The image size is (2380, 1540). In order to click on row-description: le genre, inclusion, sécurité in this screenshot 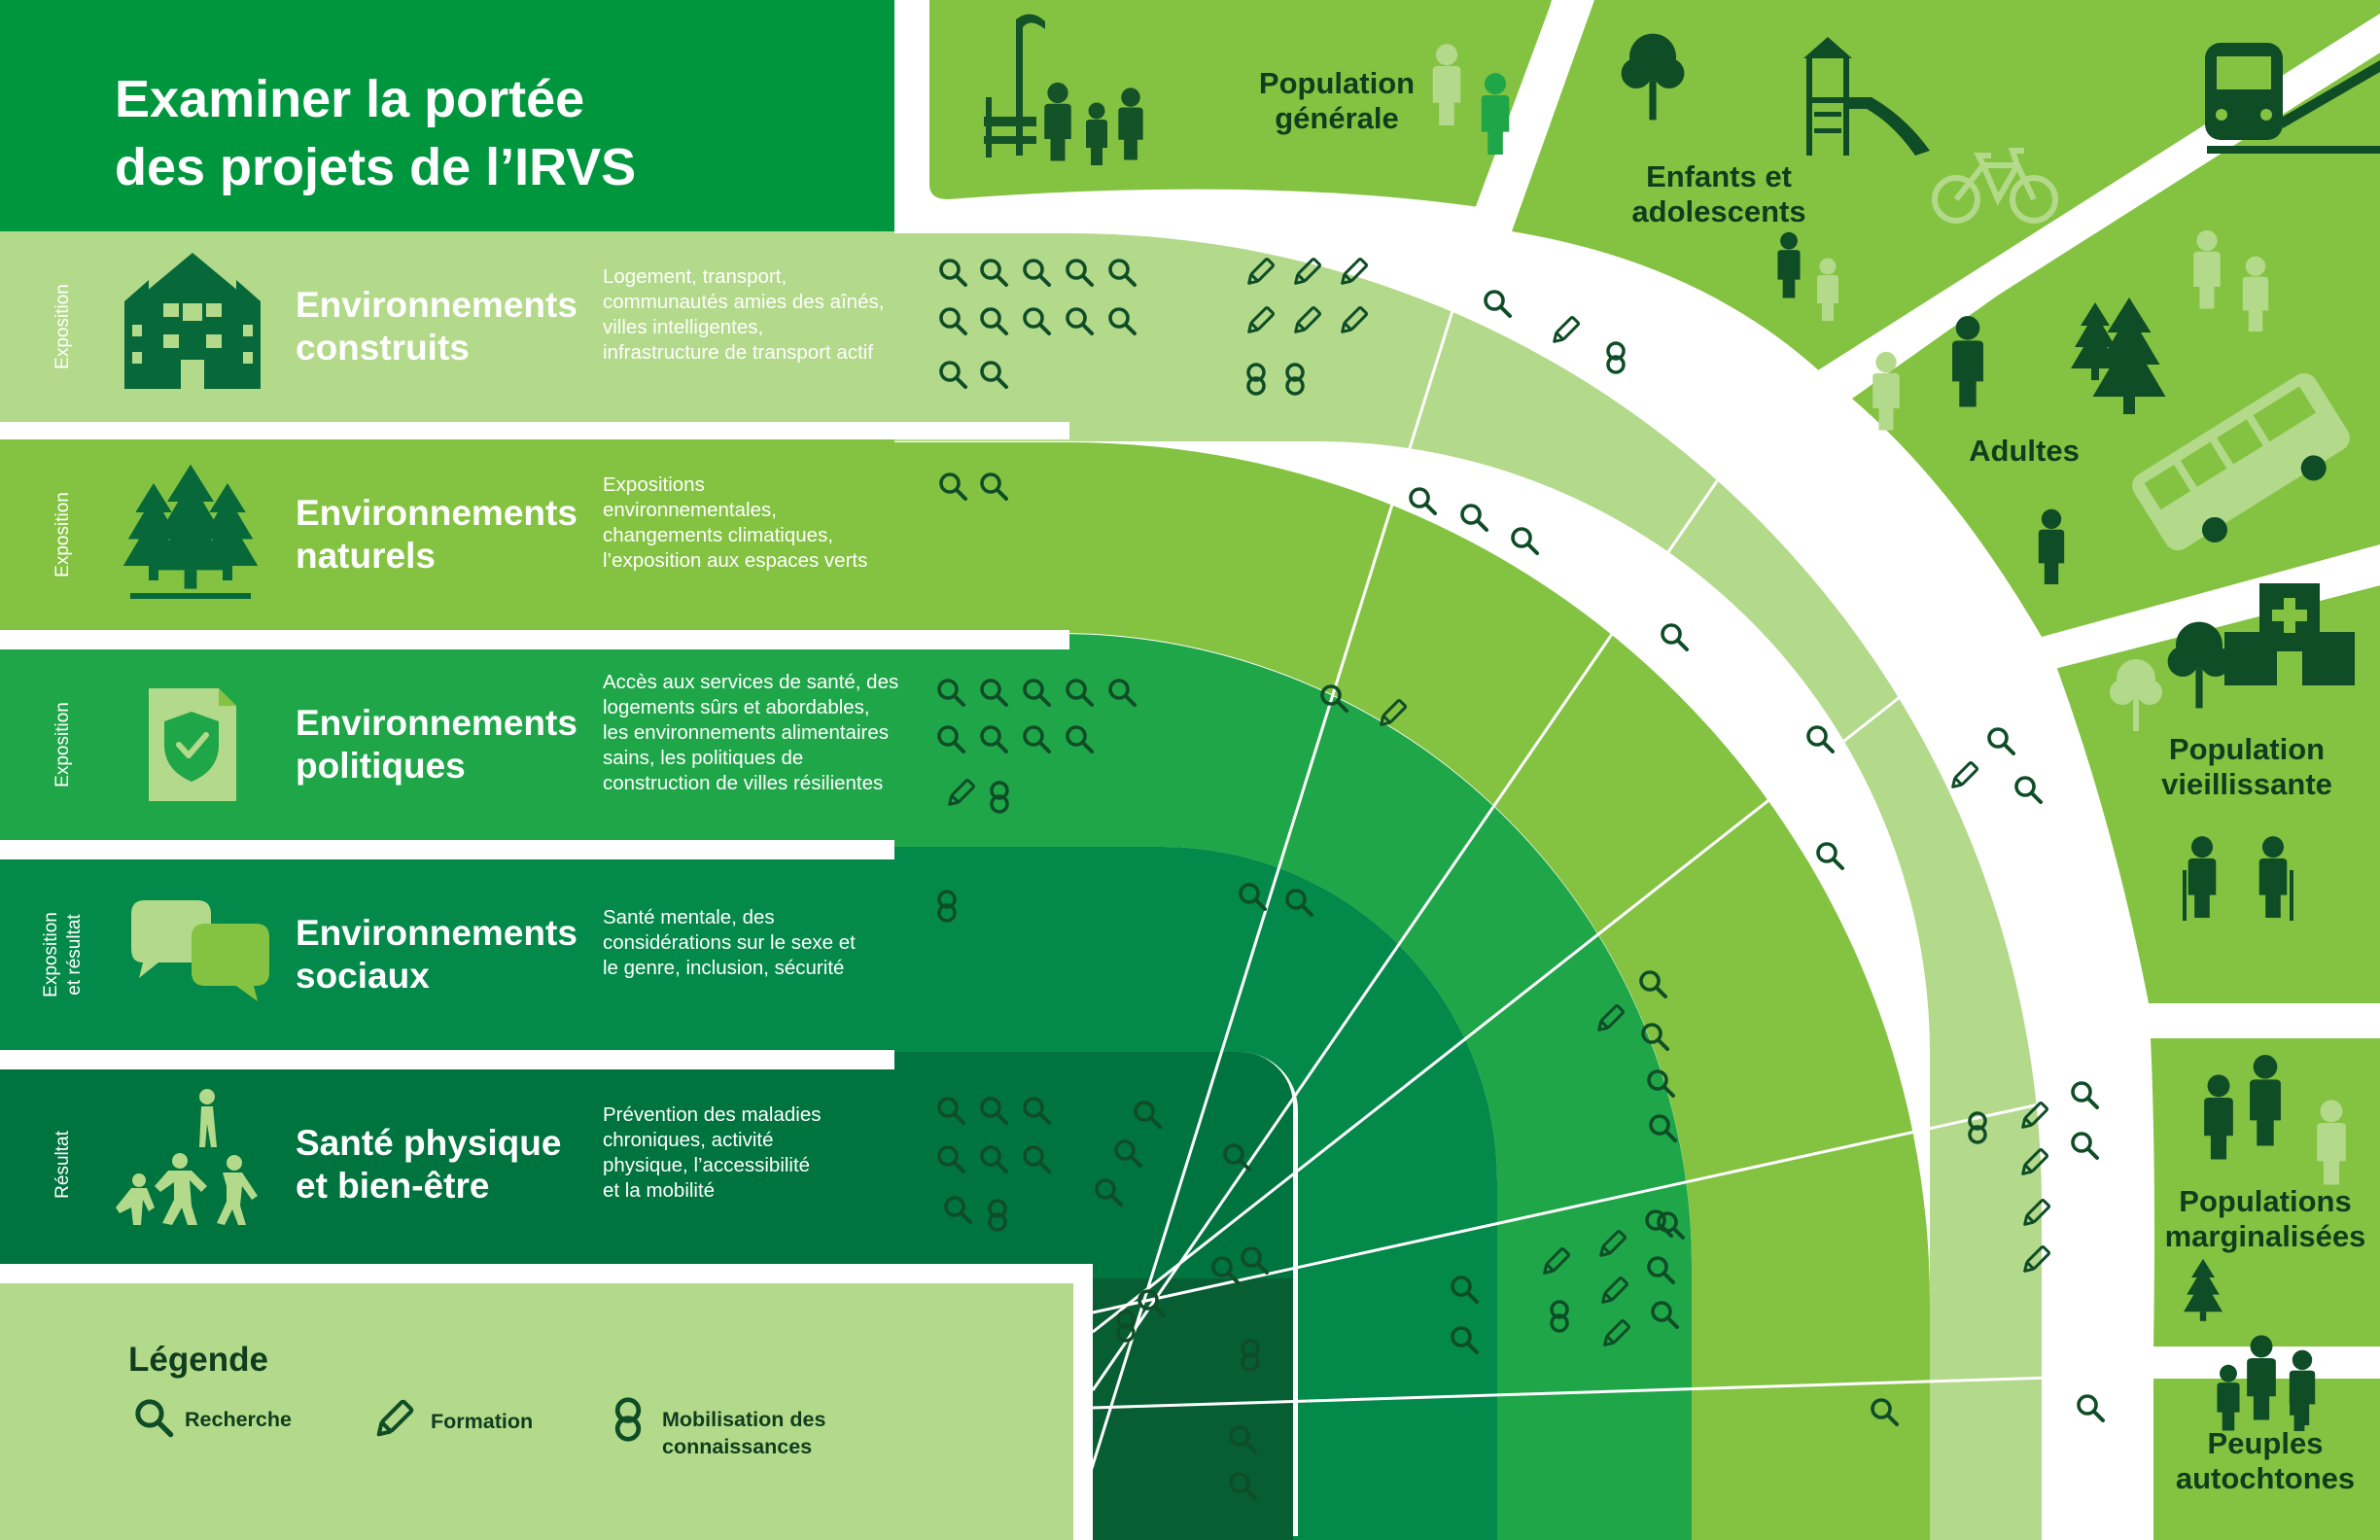, I will do `click(723, 968)`.